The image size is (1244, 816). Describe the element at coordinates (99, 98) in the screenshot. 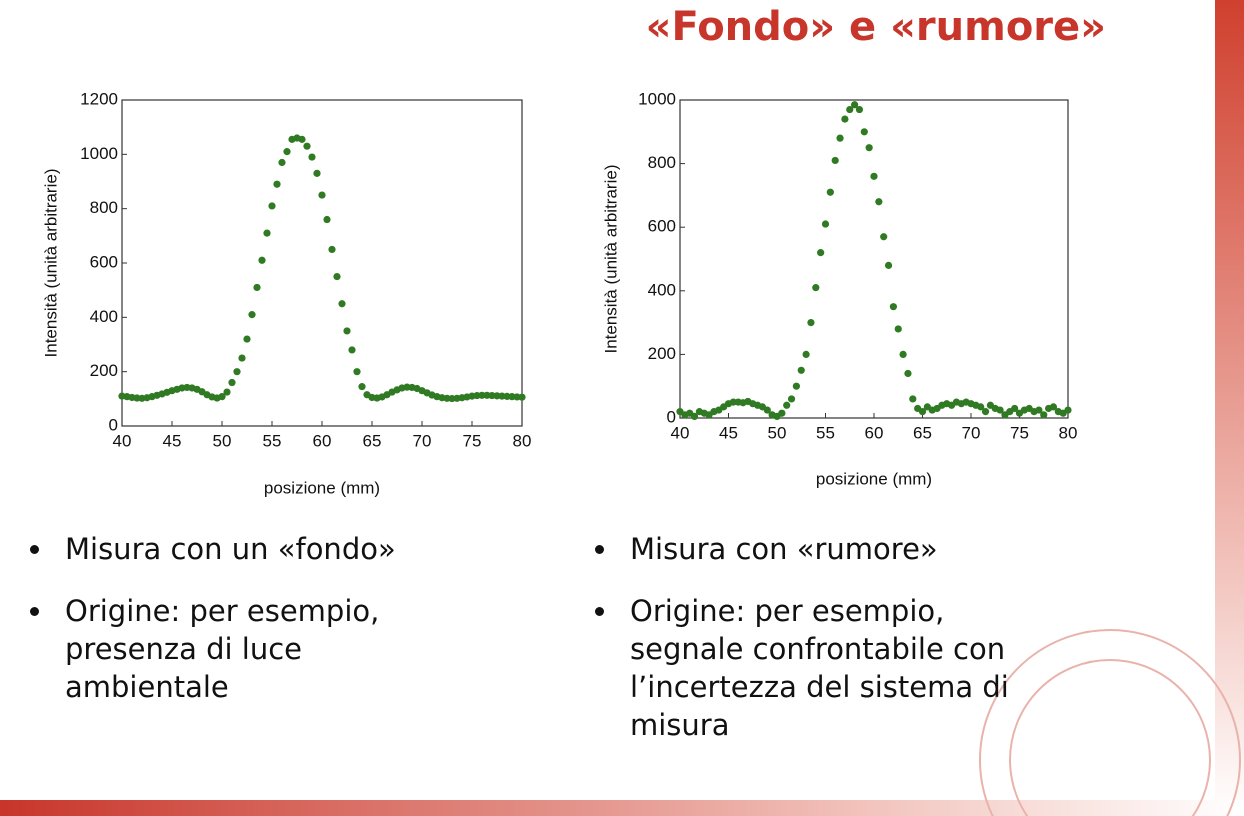

I see `y-tick-label: 1200` at that location.